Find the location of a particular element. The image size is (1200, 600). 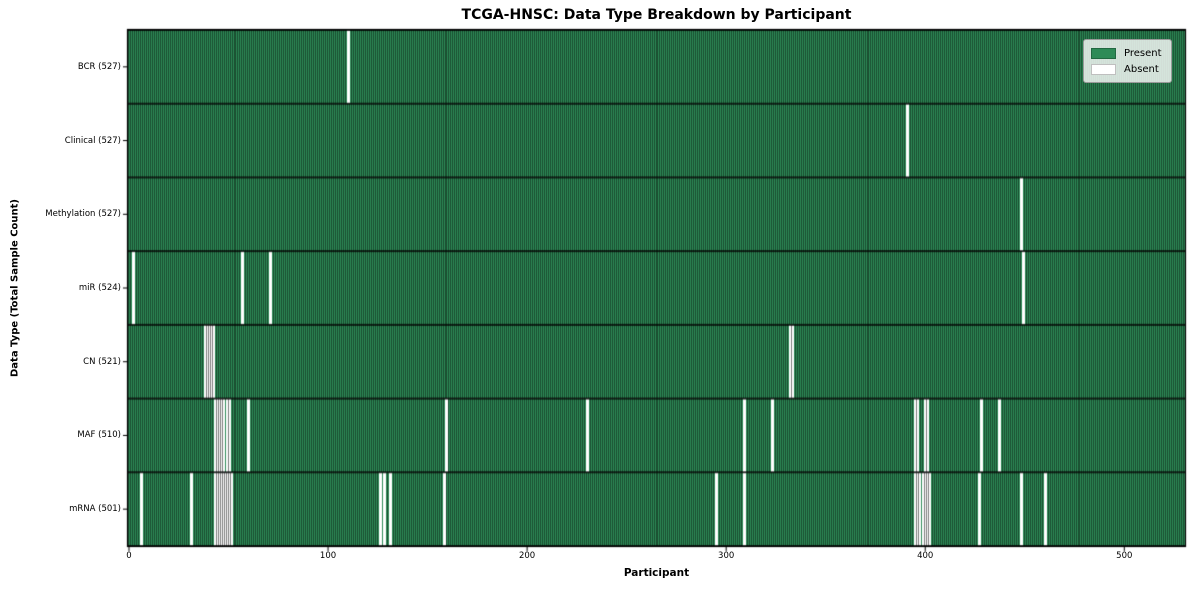

x-tick-label-0: 0 is located at coordinates (129, 556).